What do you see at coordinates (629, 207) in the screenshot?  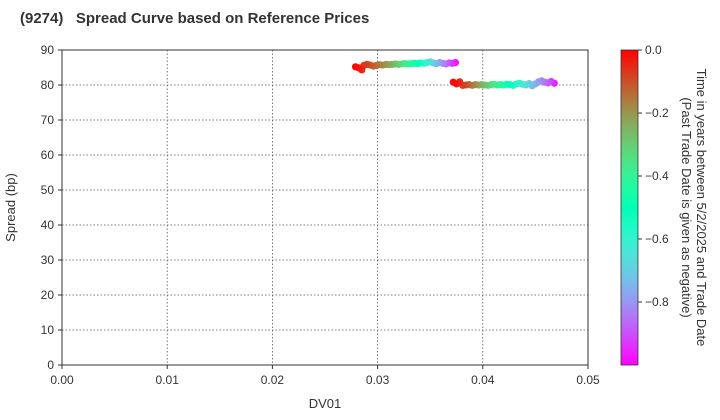 I see `colorbar` at bounding box center [629, 207].